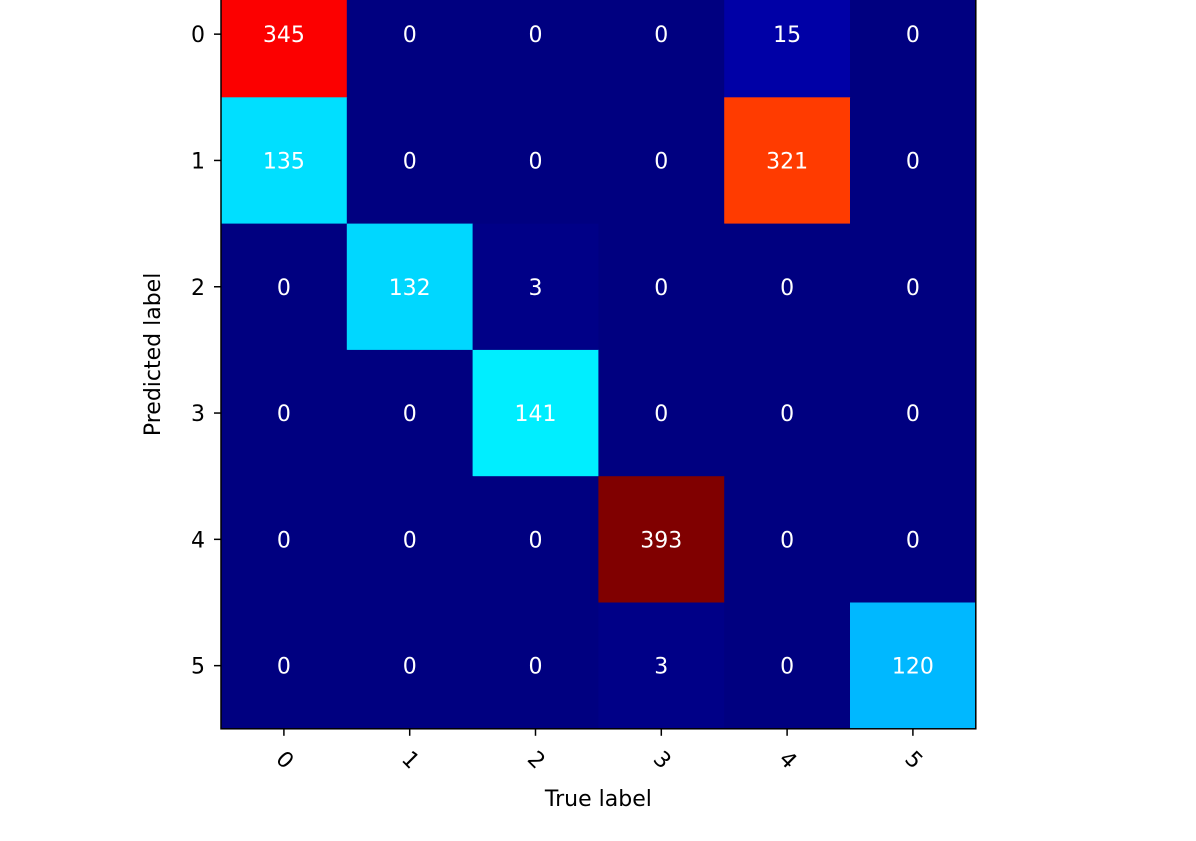 The image size is (1196, 841). I want to click on heatmap-cell-r5-c2, so click(535, 666).